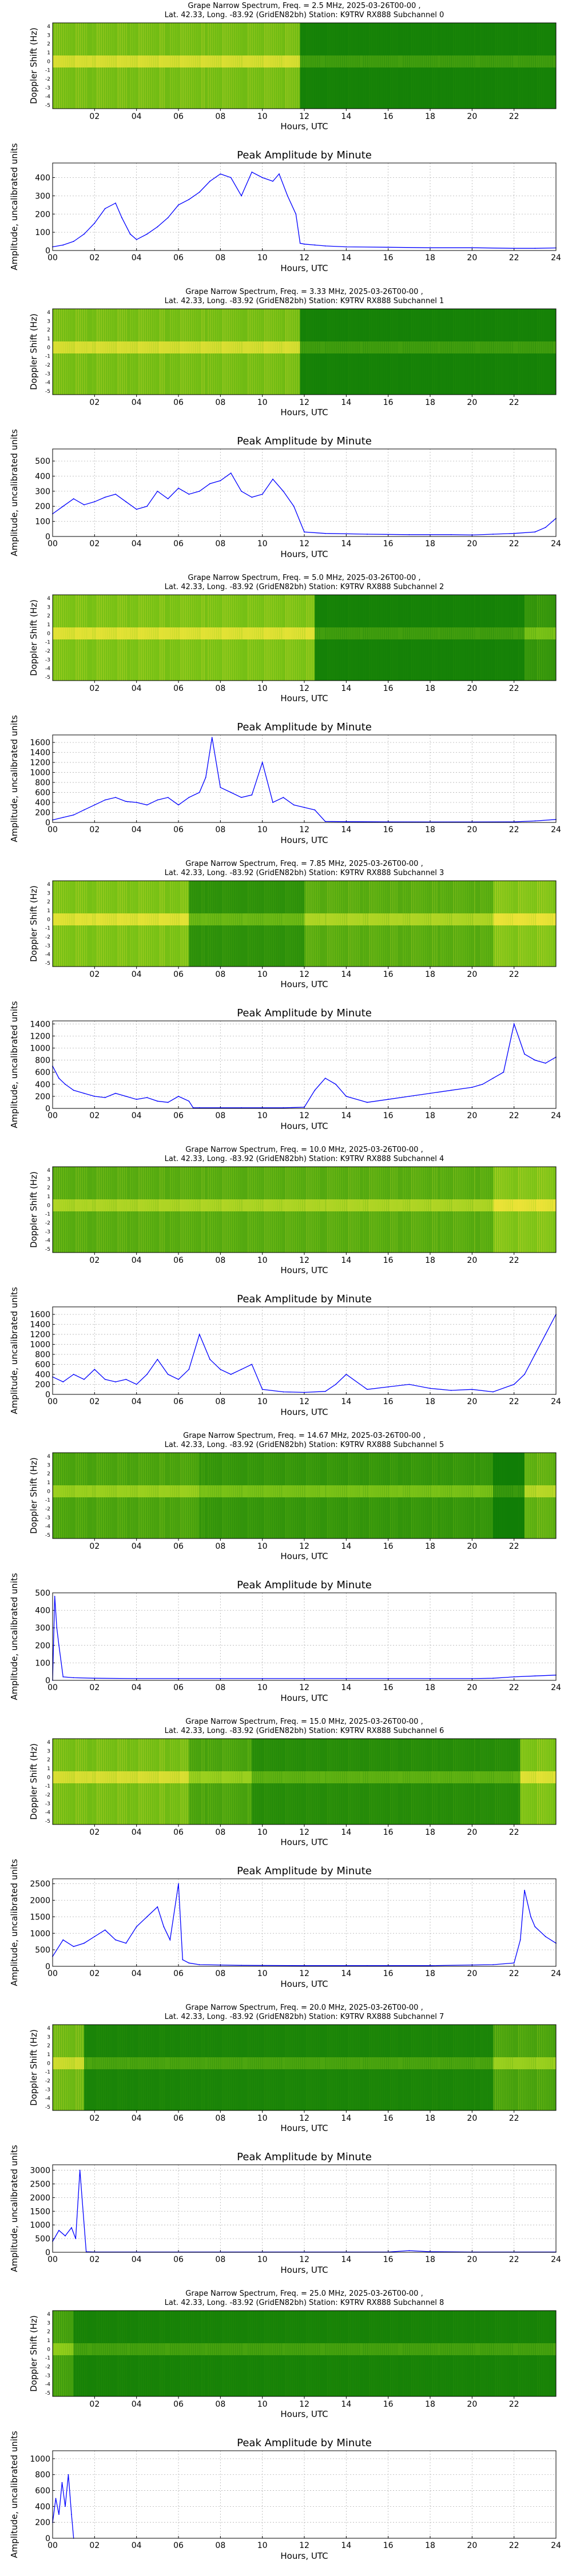 This screenshot has width=572, height=2576. Describe the element at coordinates (220, 1260) in the screenshot. I see `spectrogram-x-tick-label: 08` at that location.